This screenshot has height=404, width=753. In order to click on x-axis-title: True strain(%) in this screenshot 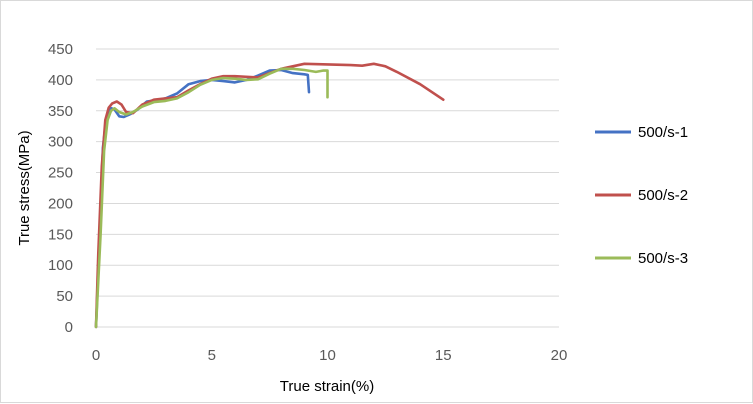, I will do `click(327, 386)`.